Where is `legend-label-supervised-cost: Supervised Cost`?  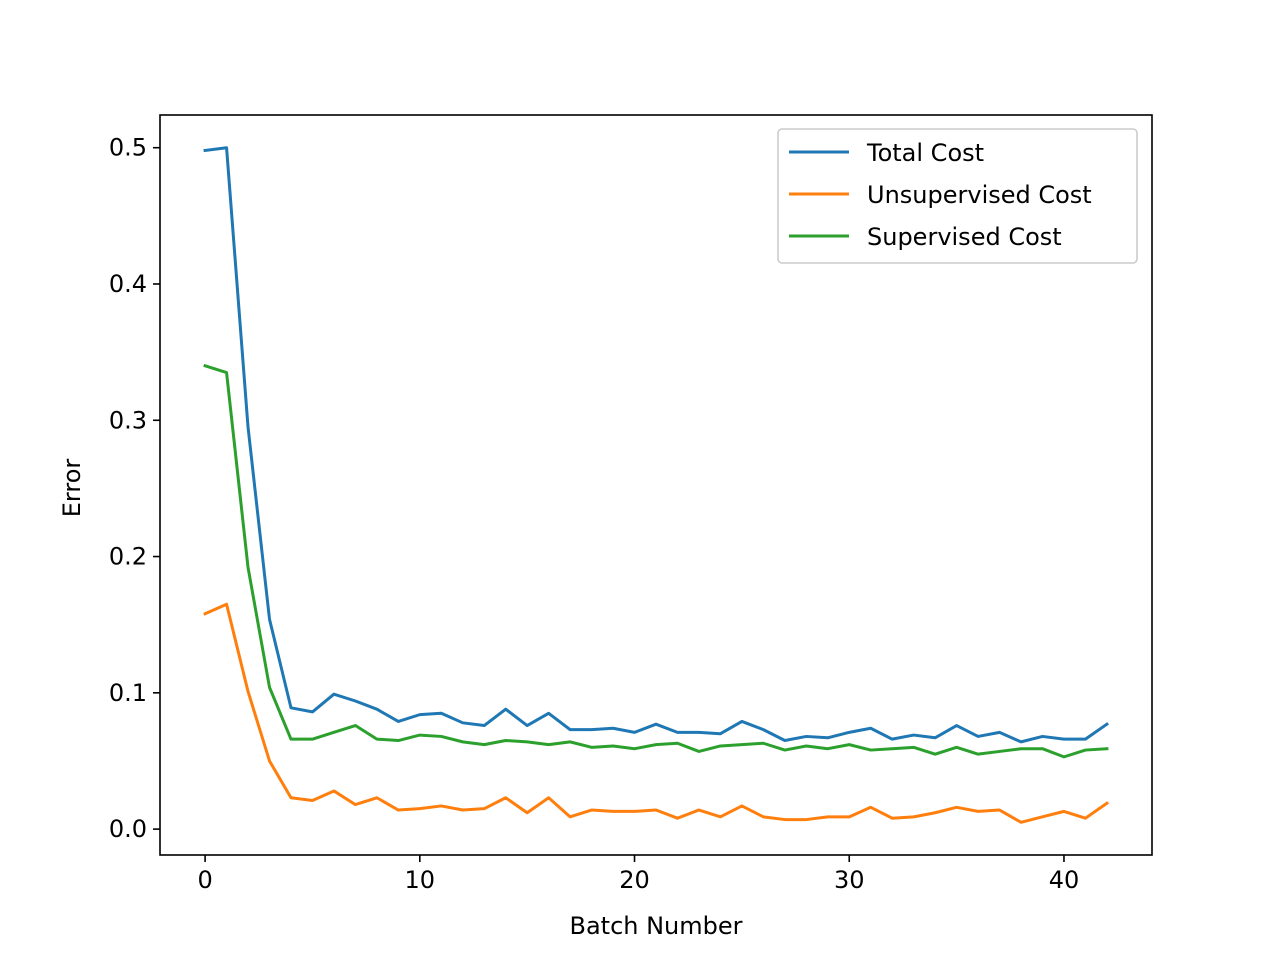
legend-label-supervised-cost: Supervised Cost is located at coordinates (964, 237).